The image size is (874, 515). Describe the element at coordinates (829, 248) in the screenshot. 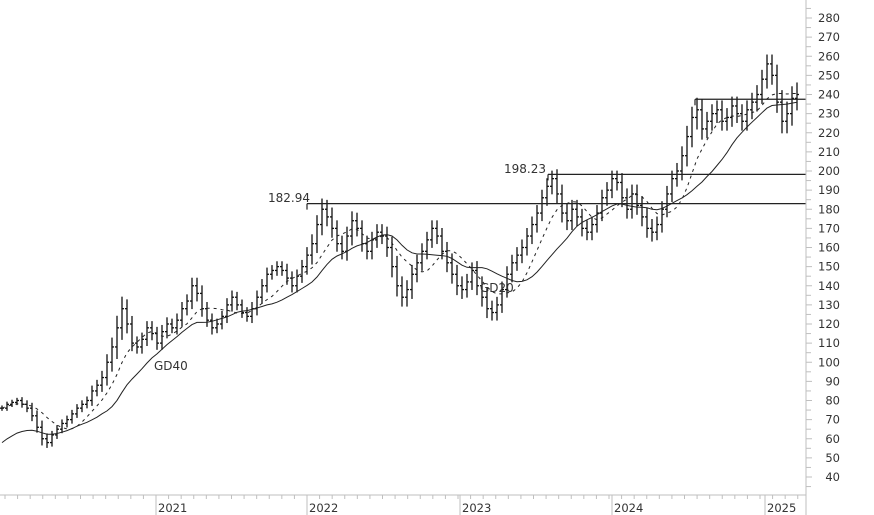

I see `y-tick-label: 160` at that location.